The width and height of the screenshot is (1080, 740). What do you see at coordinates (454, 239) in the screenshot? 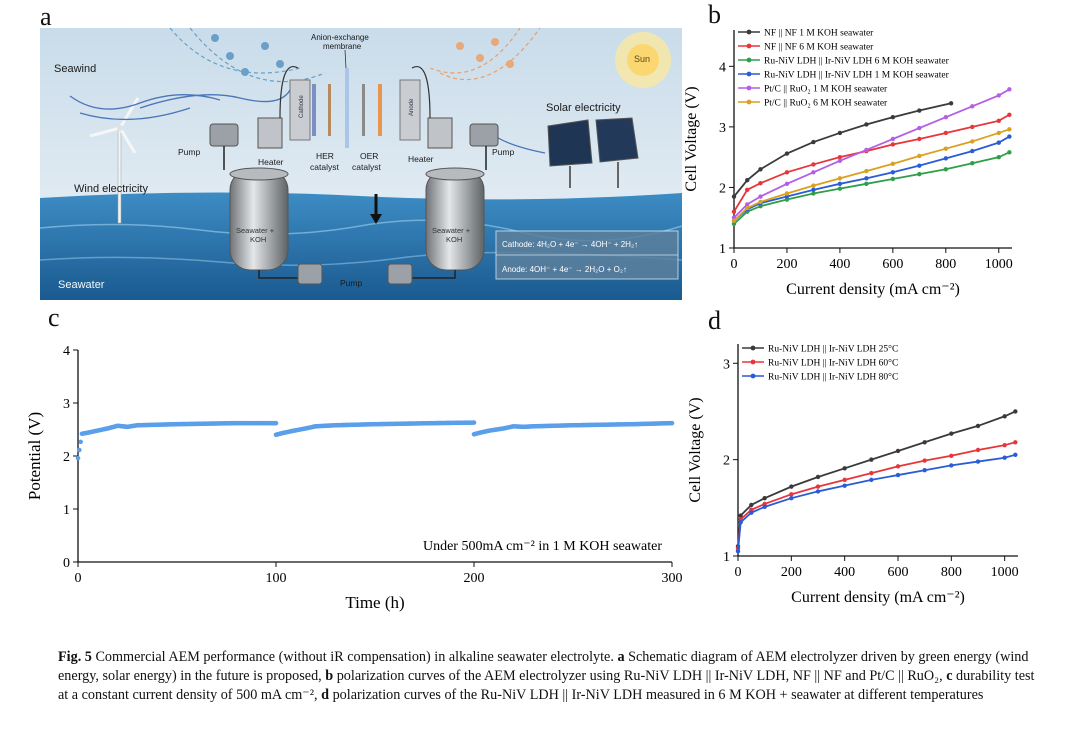
I see `label-tank-right-2: KOH` at bounding box center [454, 239].